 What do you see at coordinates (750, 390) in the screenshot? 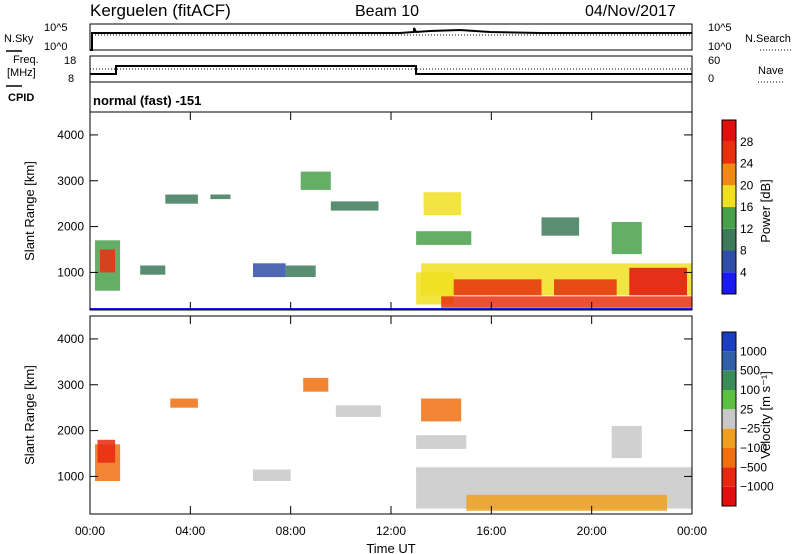
I see `velocity-colorbar-tick-2: 100` at bounding box center [750, 390].